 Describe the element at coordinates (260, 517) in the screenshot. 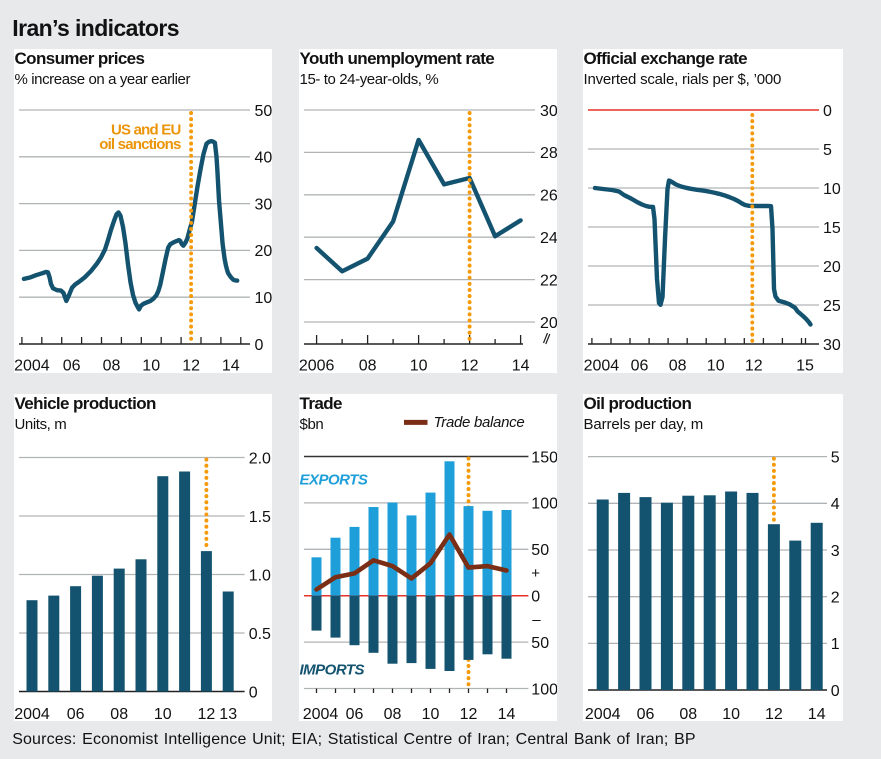

I see `svg-text: 1.5` at that location.